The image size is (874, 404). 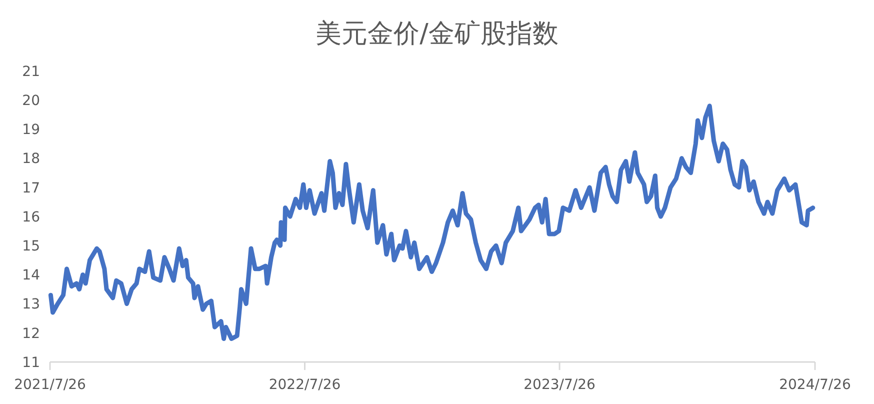 What do you see at coordinates (31, 276) in the screenshot?
I see `y-tick-label: 14` at bounding box center [31, 276].